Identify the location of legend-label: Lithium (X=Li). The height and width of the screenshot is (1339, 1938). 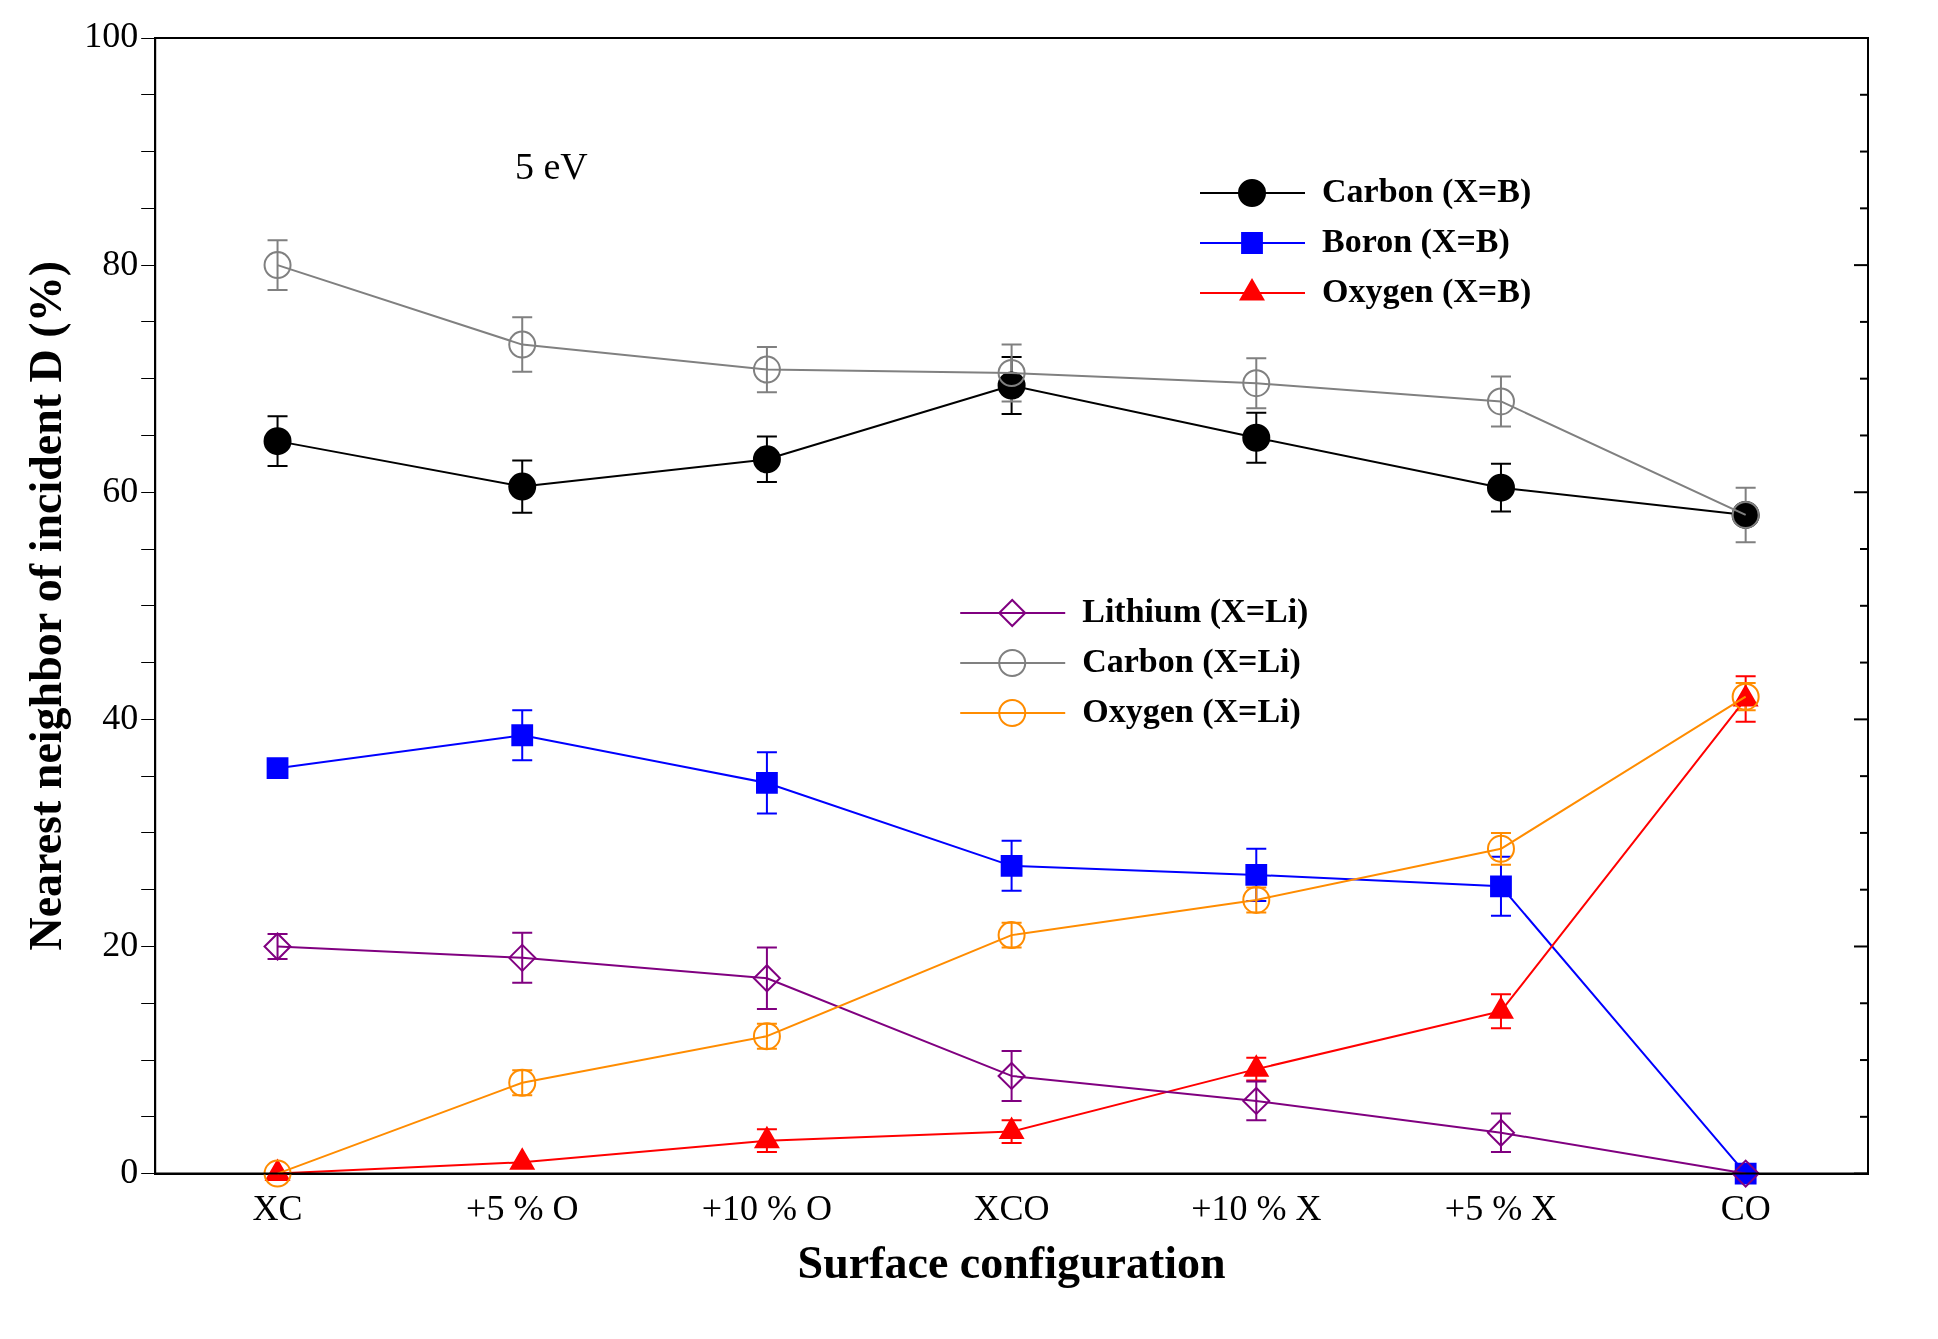
(1195, 610).